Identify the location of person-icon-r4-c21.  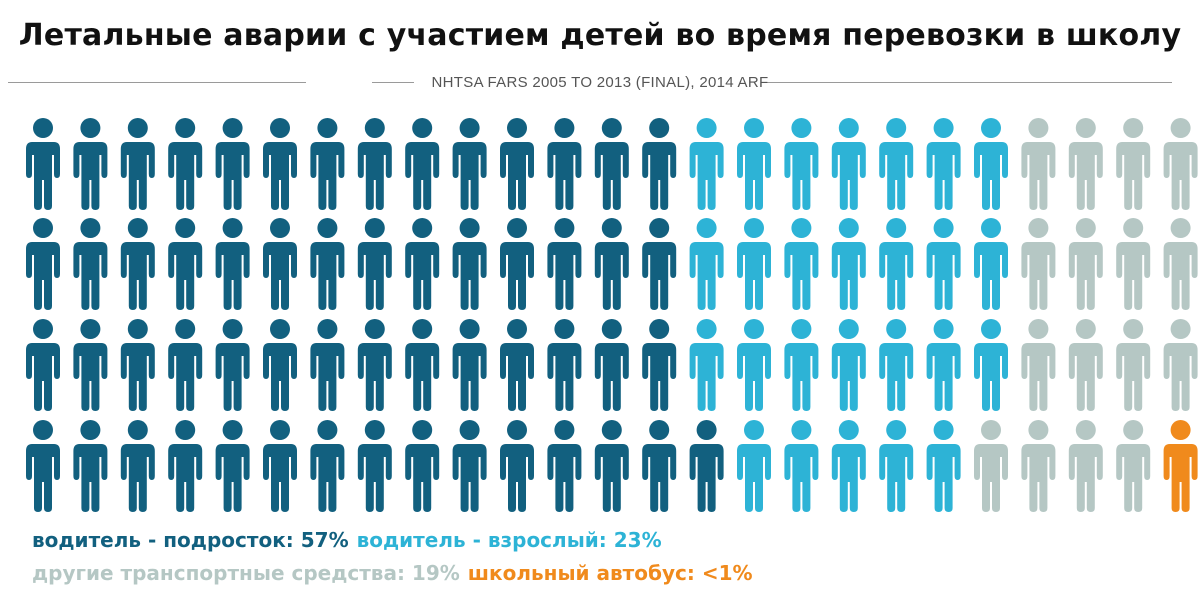
(991, 466).